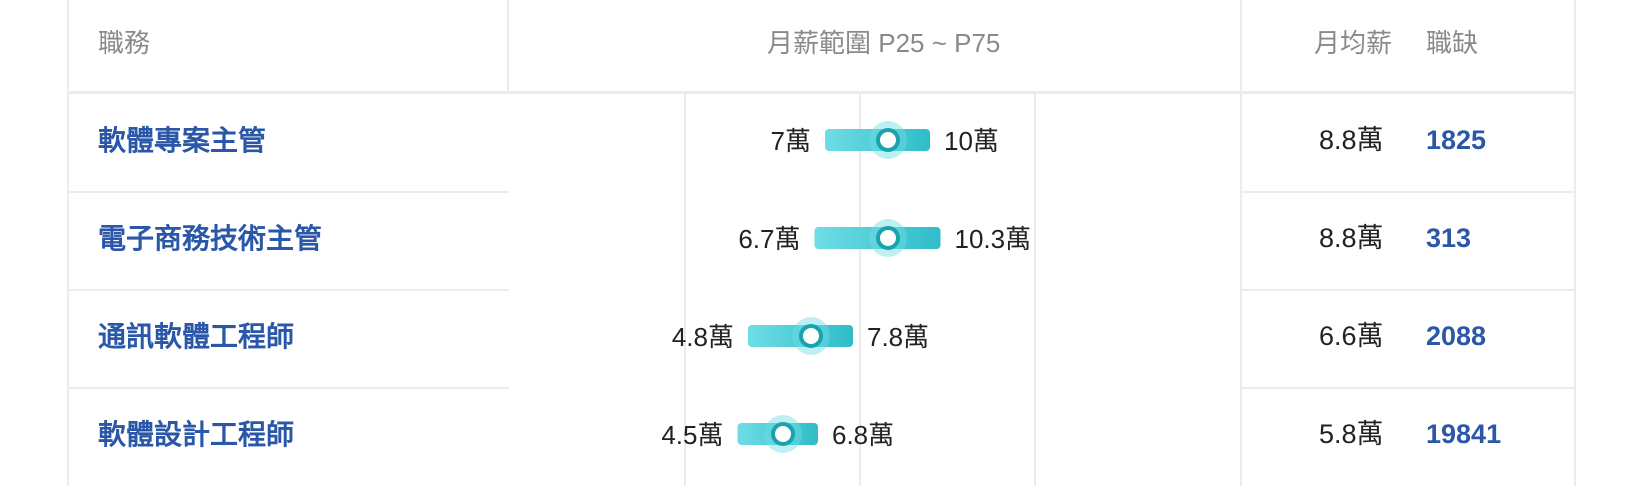  Describe the element at coordinates (1351, 336) in the screenshot. I see `average-salary: 6.6萬` at that location.